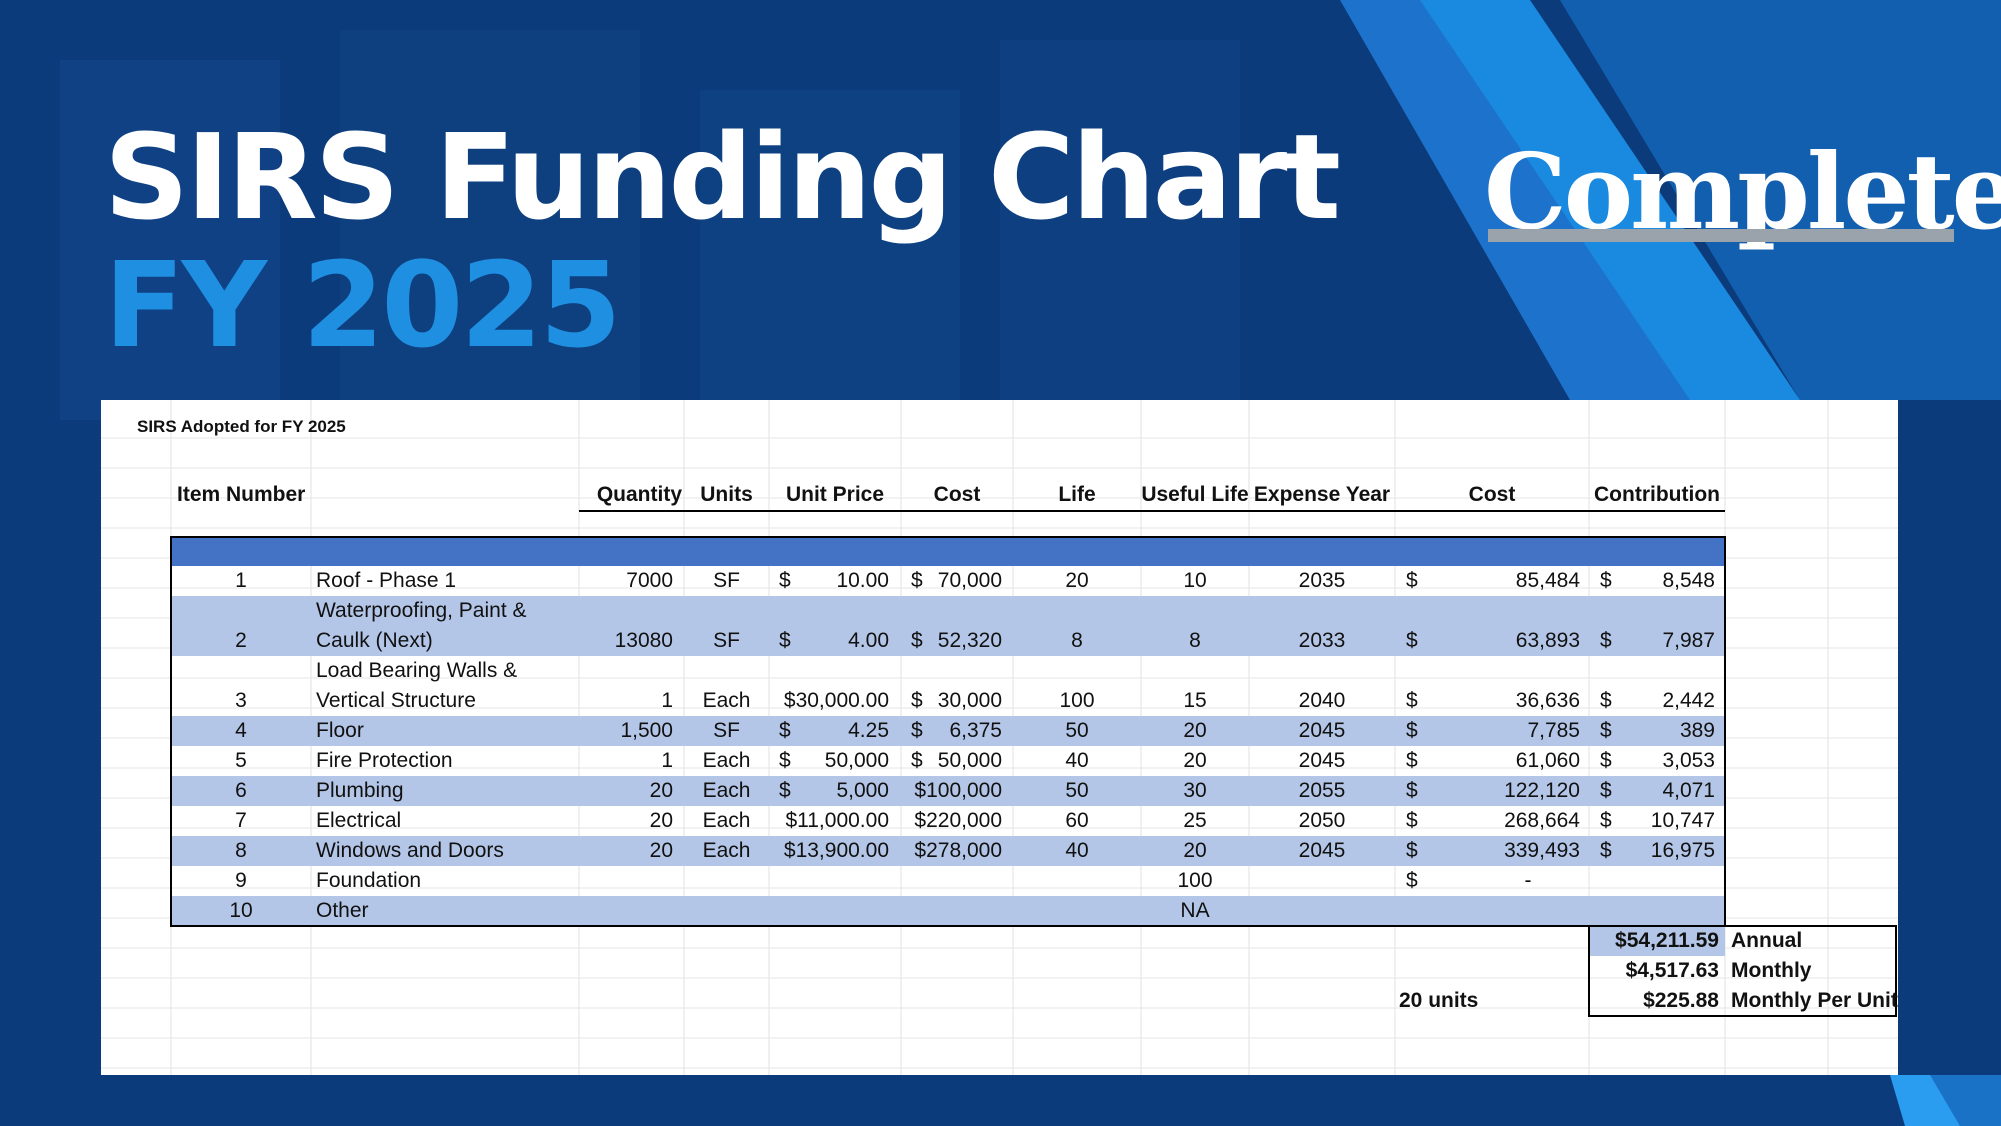 Image resolution: width=2001 pixels, height=1126 pixels. Describe the element at coordinates (342, 910) in the screenshot. I see `item-description: Other` at that location.